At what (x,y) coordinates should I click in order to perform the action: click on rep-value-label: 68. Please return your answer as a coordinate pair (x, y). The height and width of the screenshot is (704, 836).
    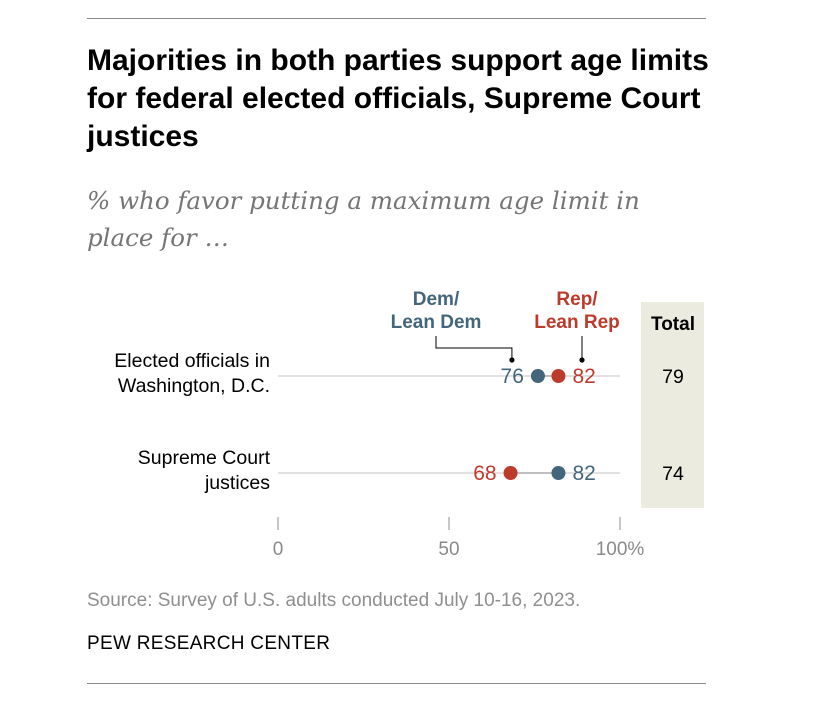
    Looking at the image, I should click on (484, 473).